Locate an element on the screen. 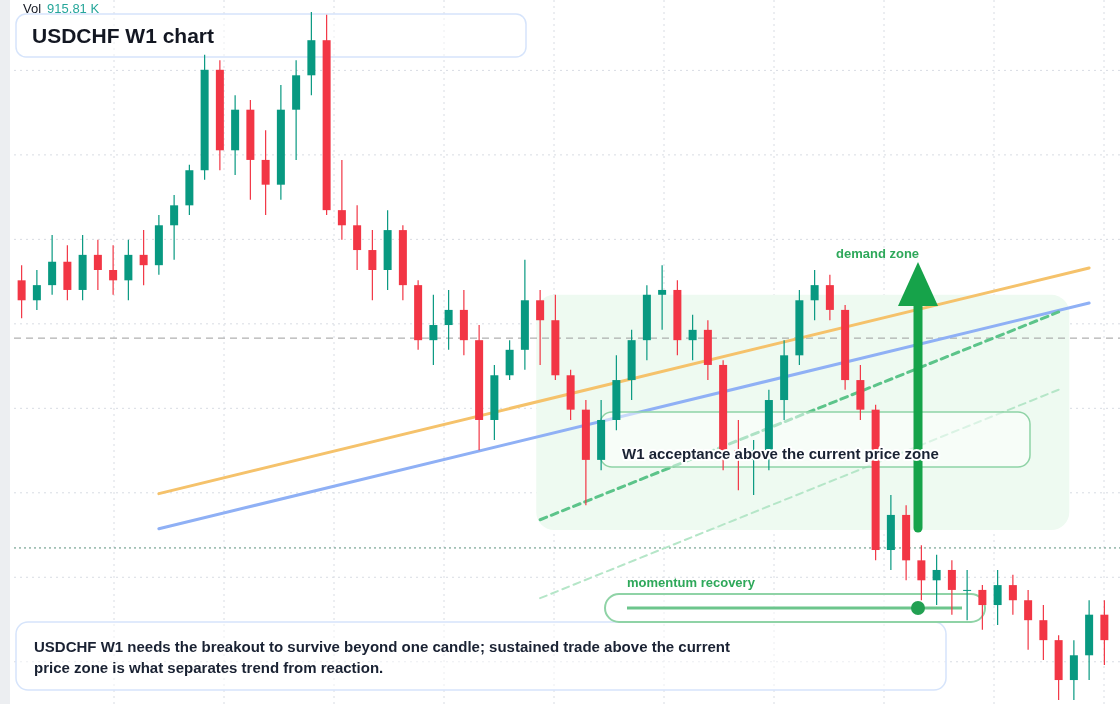  annotation: USDCHF W1 needs the breakout to survive beyond one candle; sustained trade above the current price zone is what separates trend from reaction. is located at coordinates (382, 657).